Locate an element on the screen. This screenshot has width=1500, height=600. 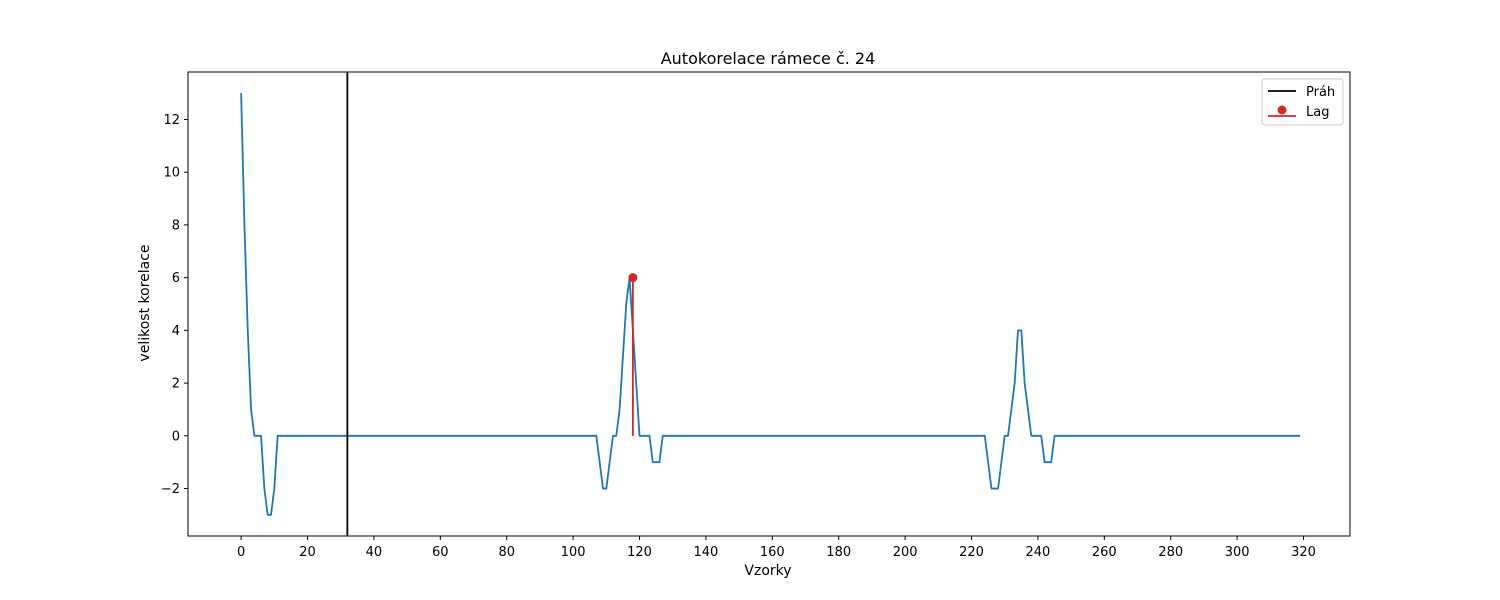
x-tick-label: 240 is located at coordinates (1038, 552).